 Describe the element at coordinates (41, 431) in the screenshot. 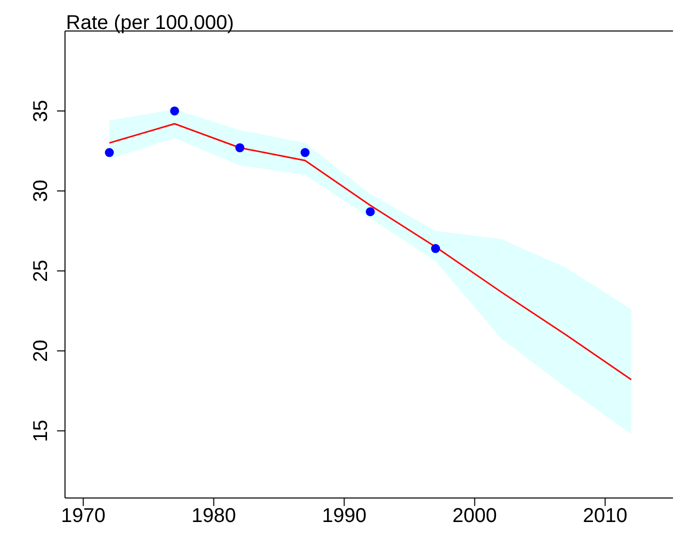

I see `y-tick-label: 15` at that location.